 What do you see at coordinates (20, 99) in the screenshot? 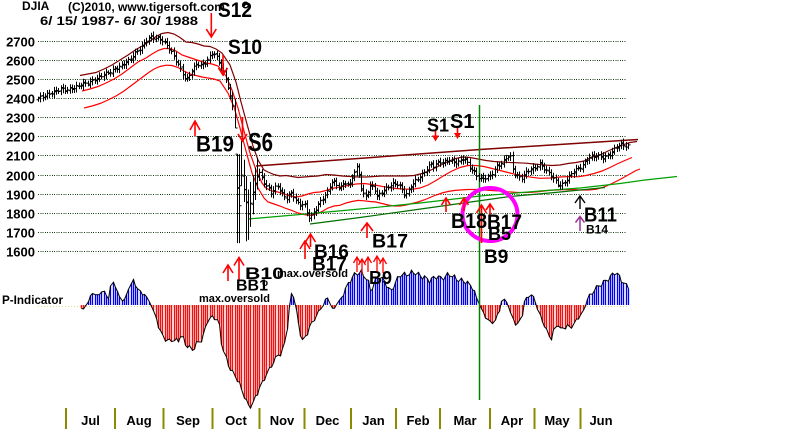
I see `svg-text: 2400` at bounding box center [20, 99].